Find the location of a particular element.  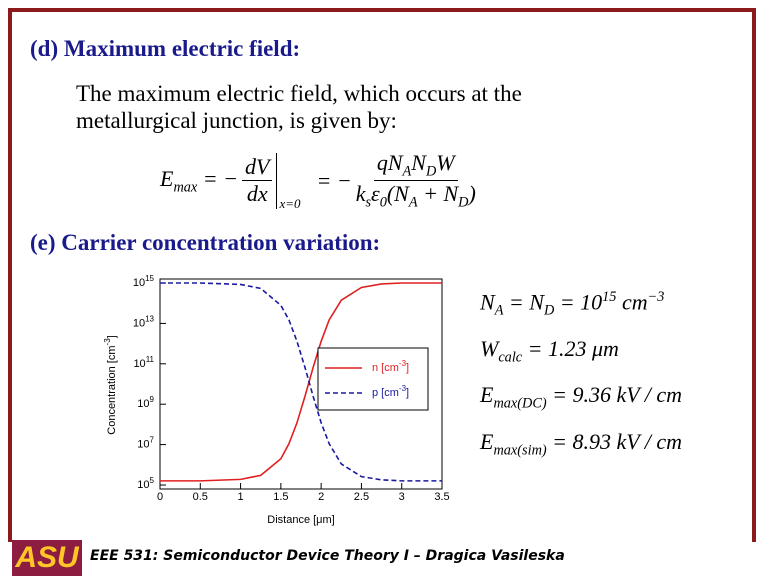

result-line: NA = ND = 1015 cm−3 is located at coordinates (572, 304).